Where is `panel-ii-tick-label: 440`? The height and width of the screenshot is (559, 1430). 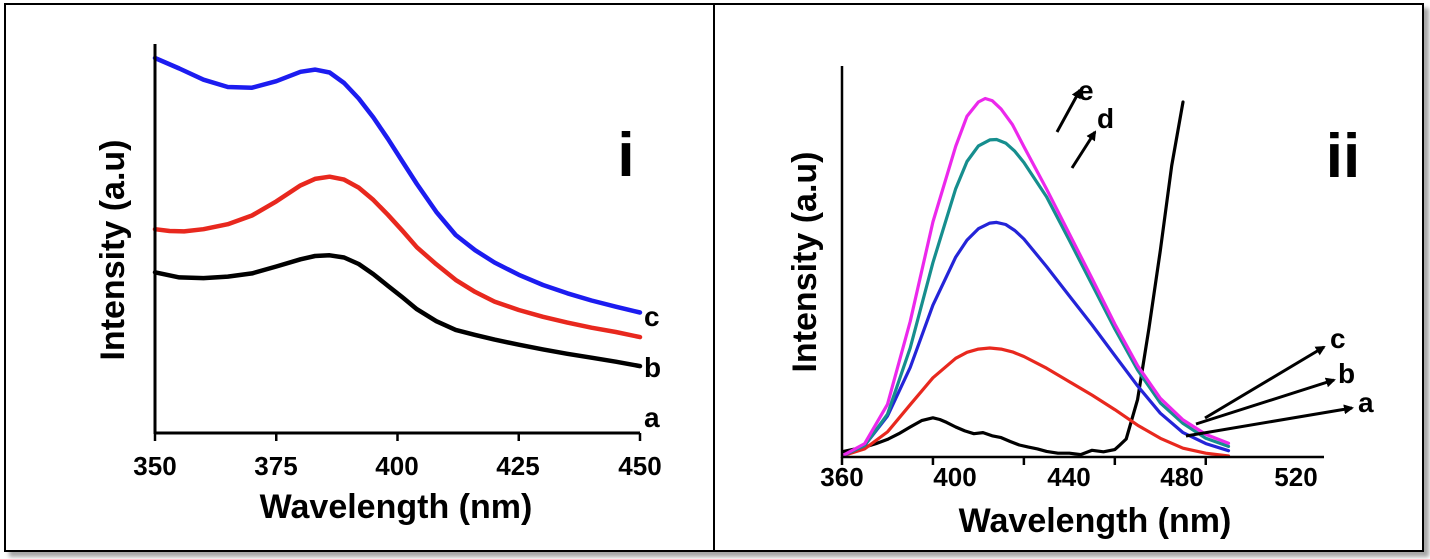 panel-ii-tick-label: 440 is located at coordinates (1068, 477).